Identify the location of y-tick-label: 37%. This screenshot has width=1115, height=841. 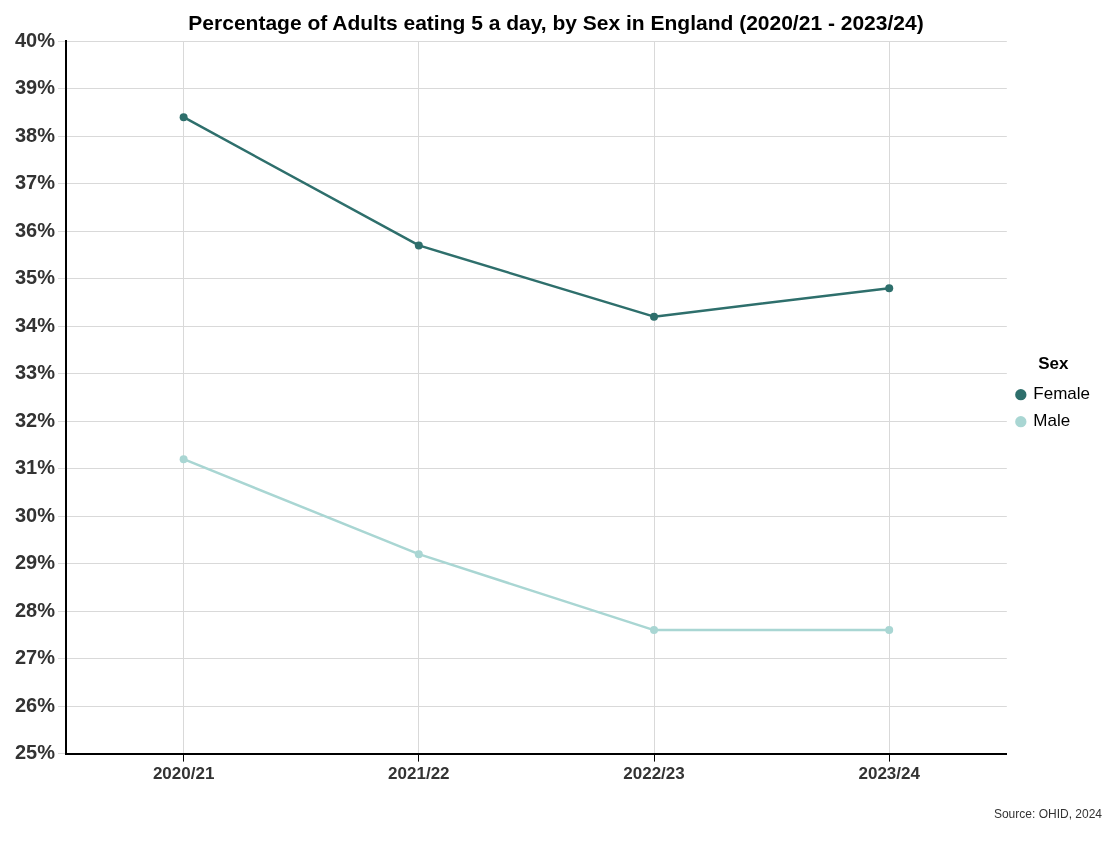
(35, 182).